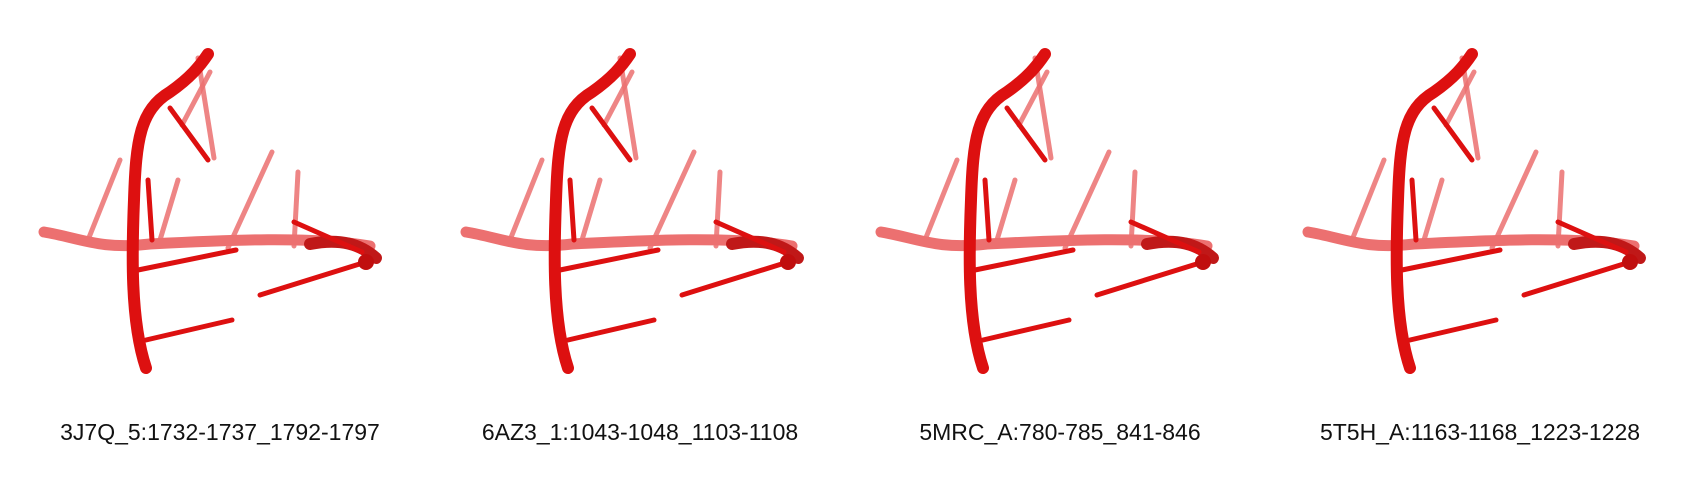 This screenshot has height=480, width=1700. What do you see at coordinates (220, 432) in the screenshot?
I see `structure-caption: 3J7Q_5:1732-1737_1792-1797` at bounding box center [220, 432].